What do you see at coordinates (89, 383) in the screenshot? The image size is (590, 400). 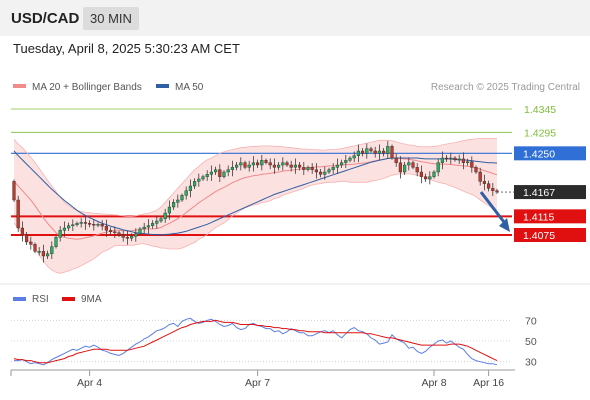 I see `x-tick-label: Apr 4` at bounding box center [89, 383].